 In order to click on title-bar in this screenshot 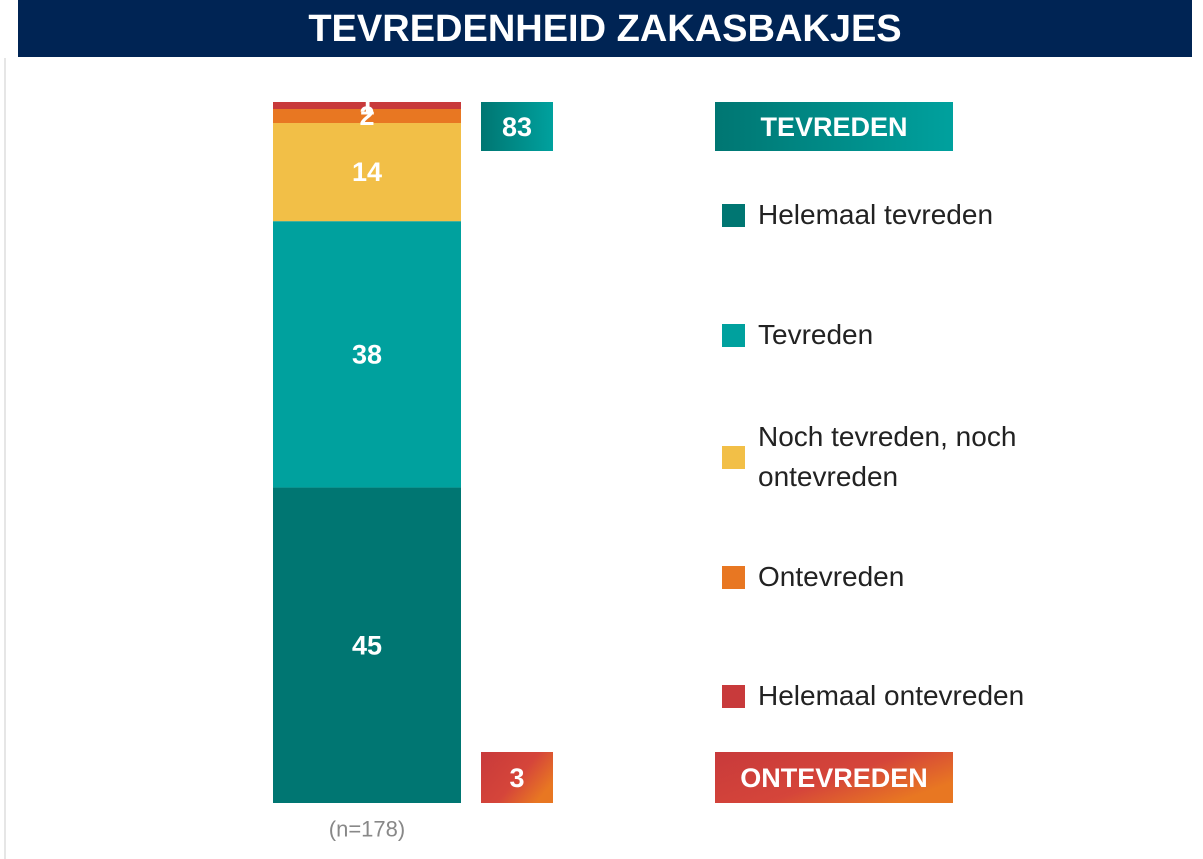, I will do `click(605, 28)`.